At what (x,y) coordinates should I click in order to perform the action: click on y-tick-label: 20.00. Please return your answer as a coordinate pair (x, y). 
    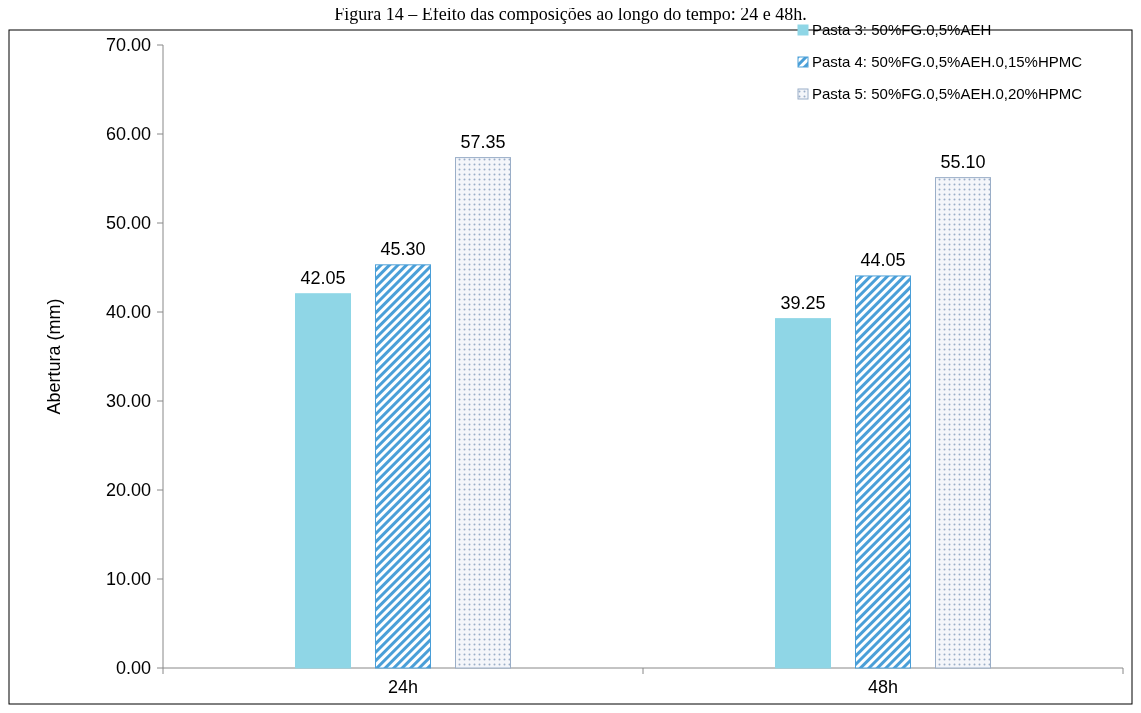
    Looking at the image, I should click on (128, 490).